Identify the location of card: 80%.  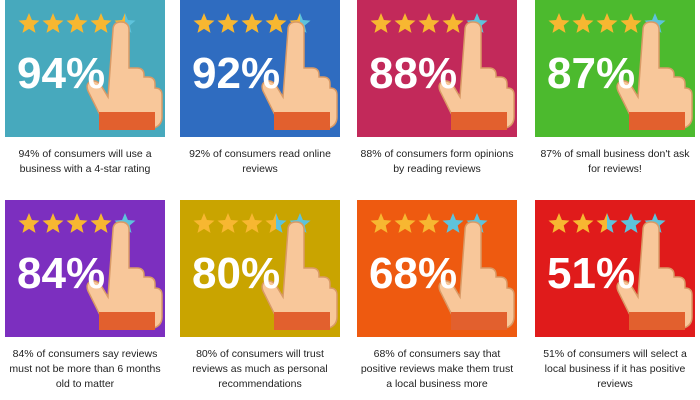
(260, 268).